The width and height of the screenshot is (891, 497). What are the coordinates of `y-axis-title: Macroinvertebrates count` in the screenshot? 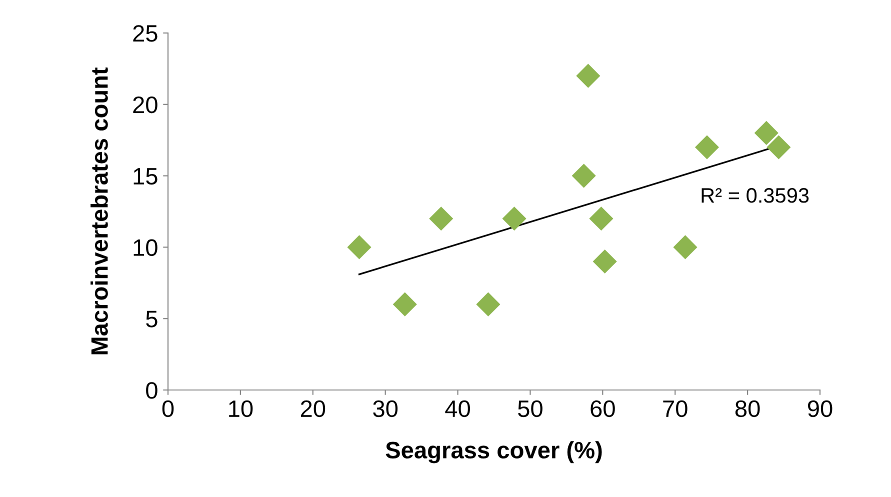 It's located at (99, 210).